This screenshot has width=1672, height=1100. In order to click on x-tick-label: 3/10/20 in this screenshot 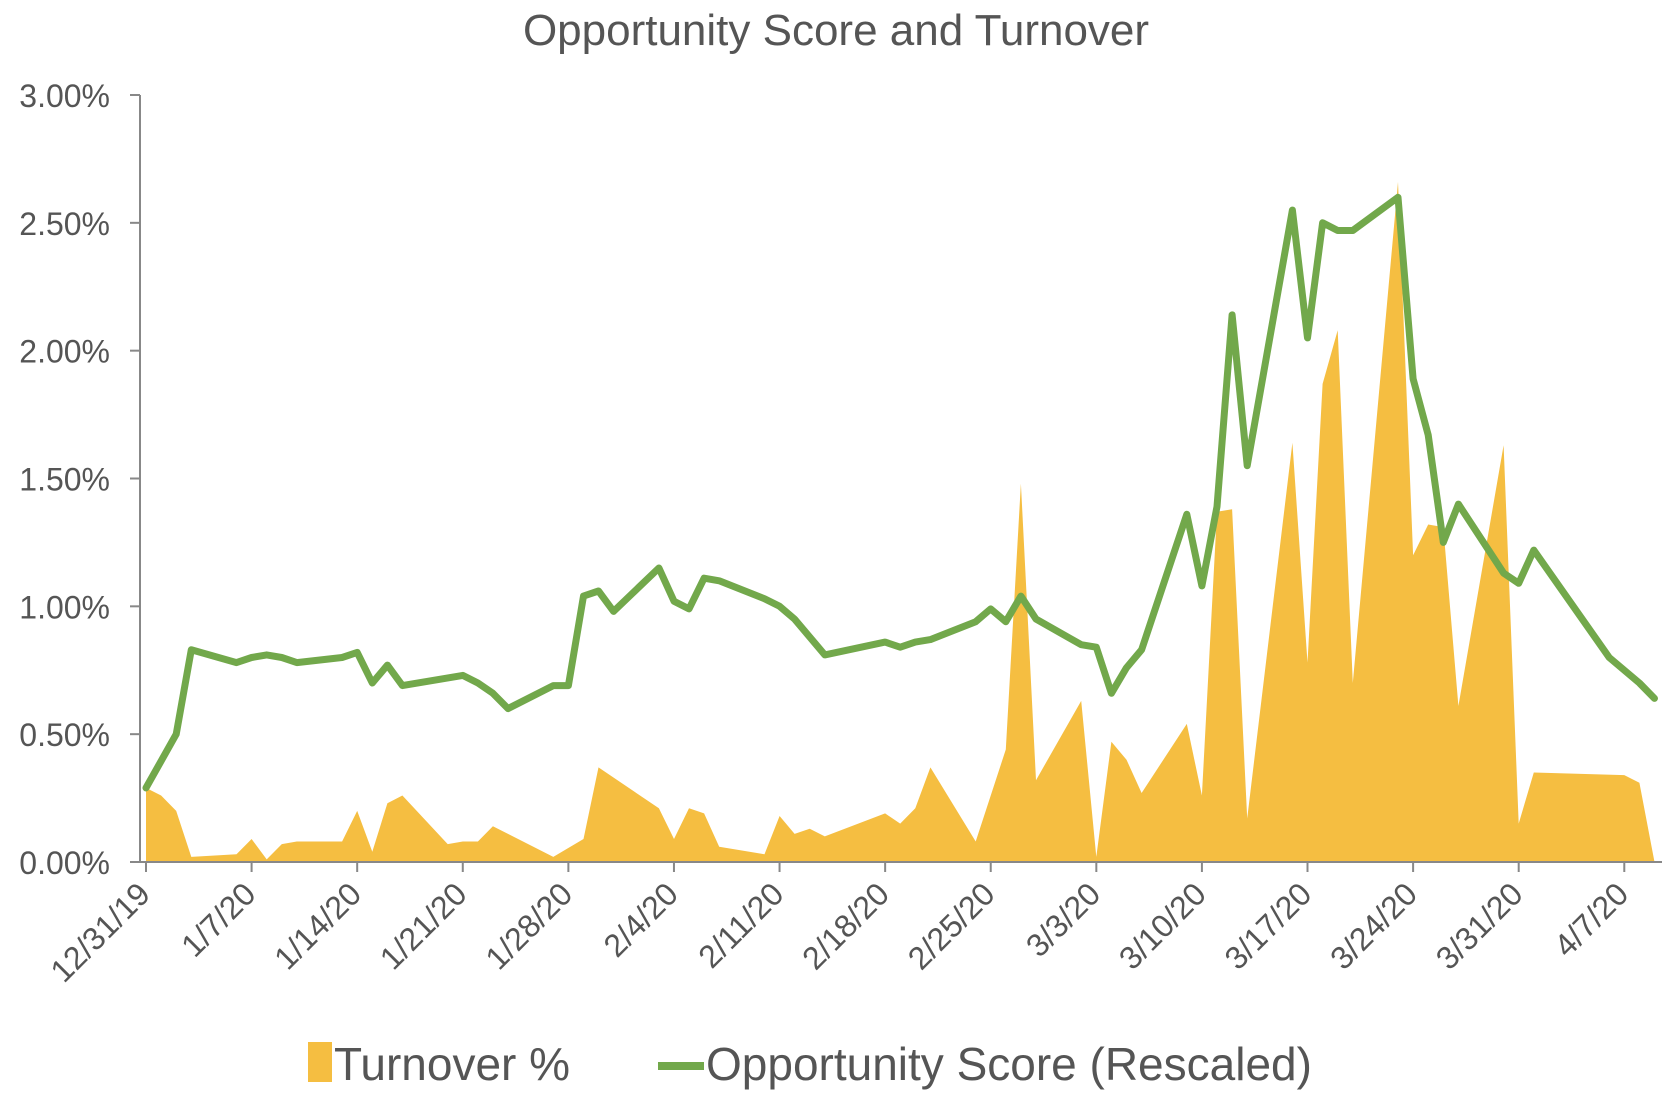, I will do `click(1162, 925)`.